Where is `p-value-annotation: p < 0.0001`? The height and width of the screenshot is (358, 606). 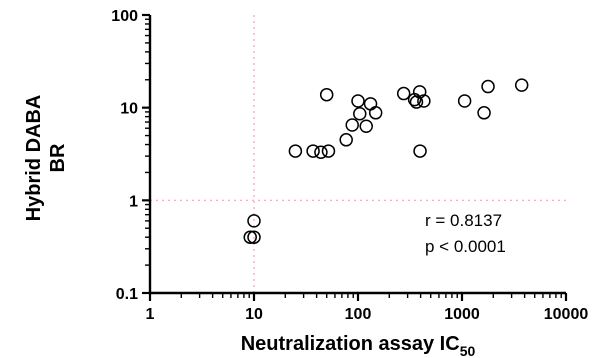 p-value-annotation: p < 0.0001 is located at coordinates (465, 246).